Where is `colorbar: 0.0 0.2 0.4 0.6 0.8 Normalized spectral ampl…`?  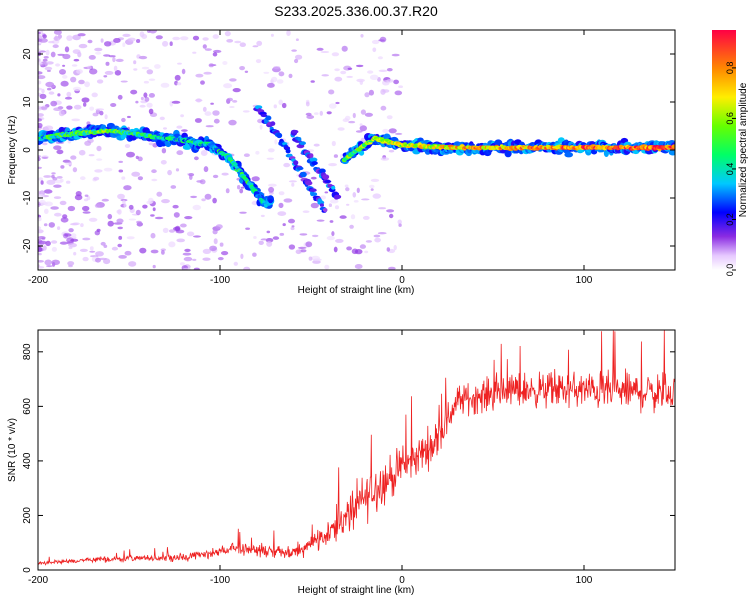 colorbar: 0.0 0.2 0.4 0.6 0.8 Normalized spectral ampl… is located at coordinates (730, 153).